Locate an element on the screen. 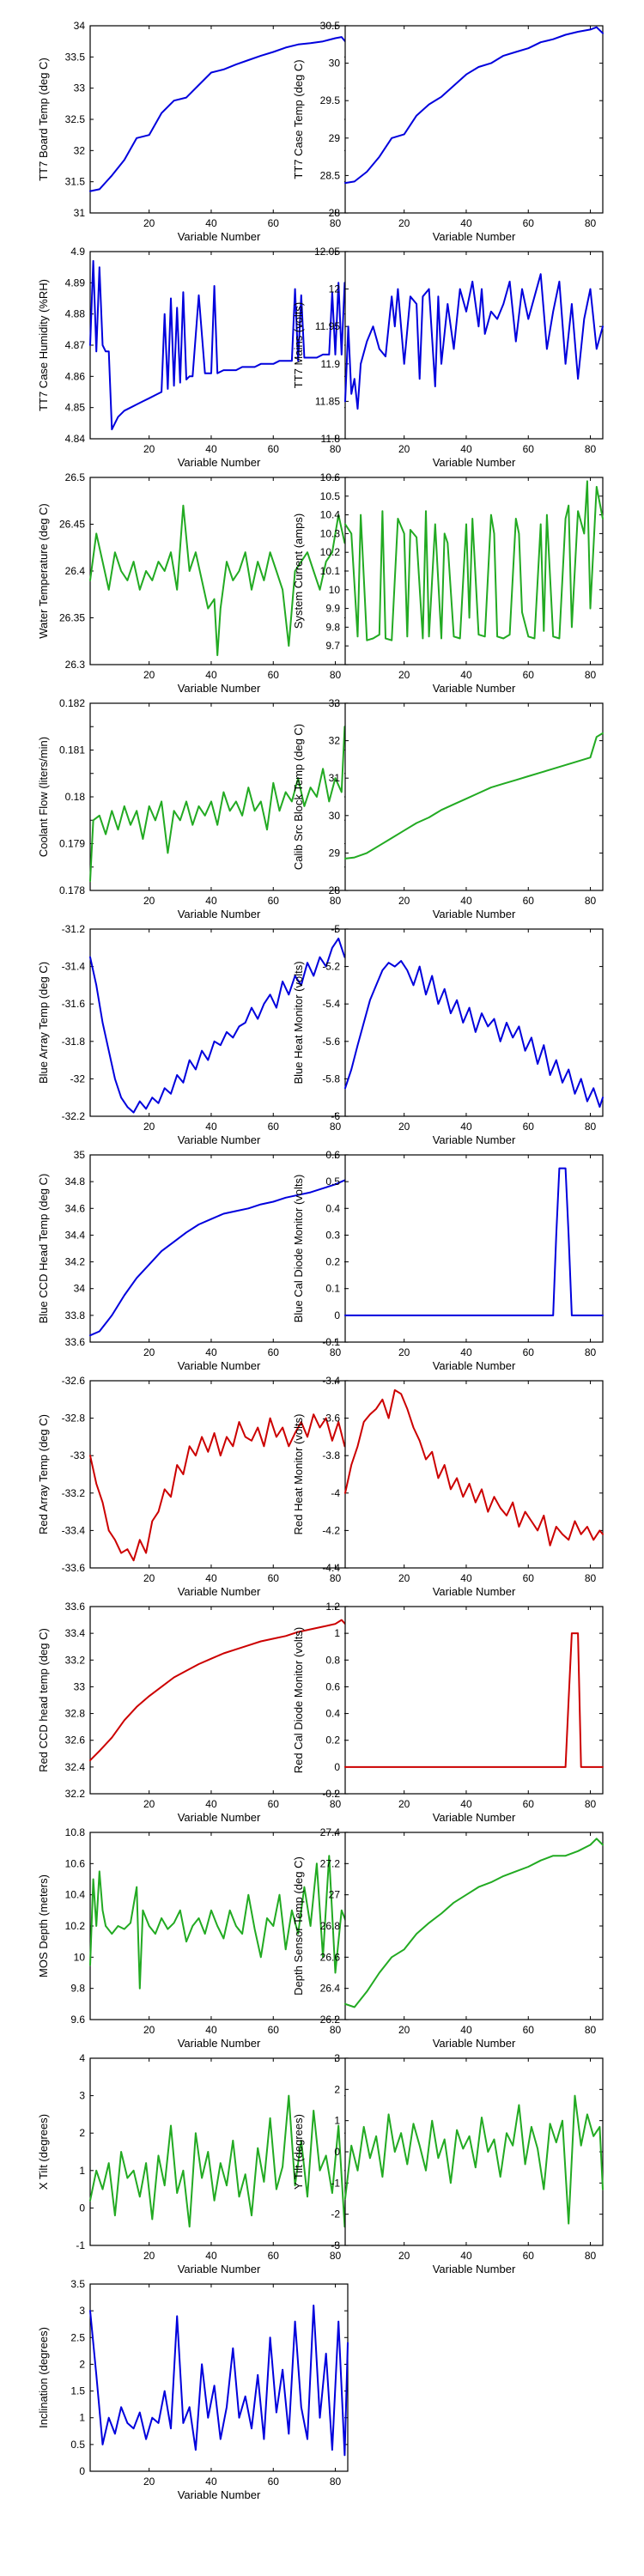 Image resolution: width=644 pixels, height=2576 pixels. y-axis-label: Red Heat Monitor (volts) is located at coordinates (298, 1474).